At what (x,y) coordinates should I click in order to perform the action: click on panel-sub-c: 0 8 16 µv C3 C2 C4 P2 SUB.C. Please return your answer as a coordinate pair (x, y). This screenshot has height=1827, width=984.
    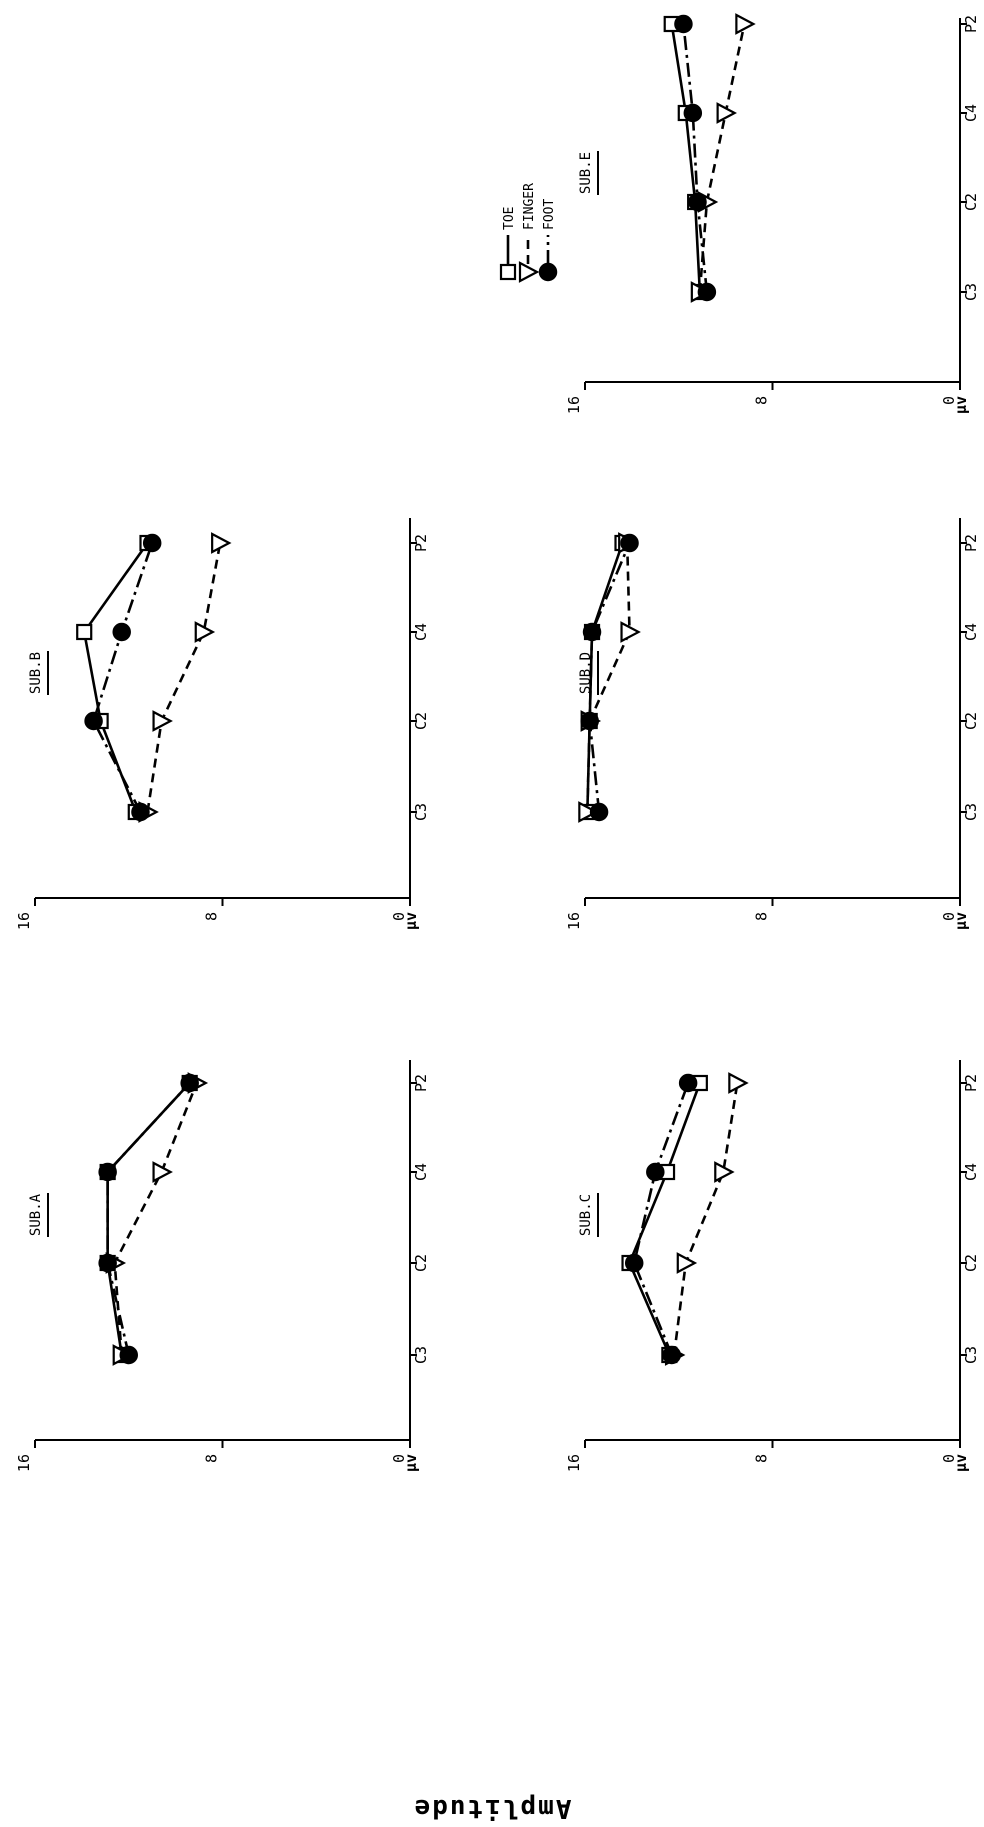
    Looking at the image, I should click on (772, 1266).